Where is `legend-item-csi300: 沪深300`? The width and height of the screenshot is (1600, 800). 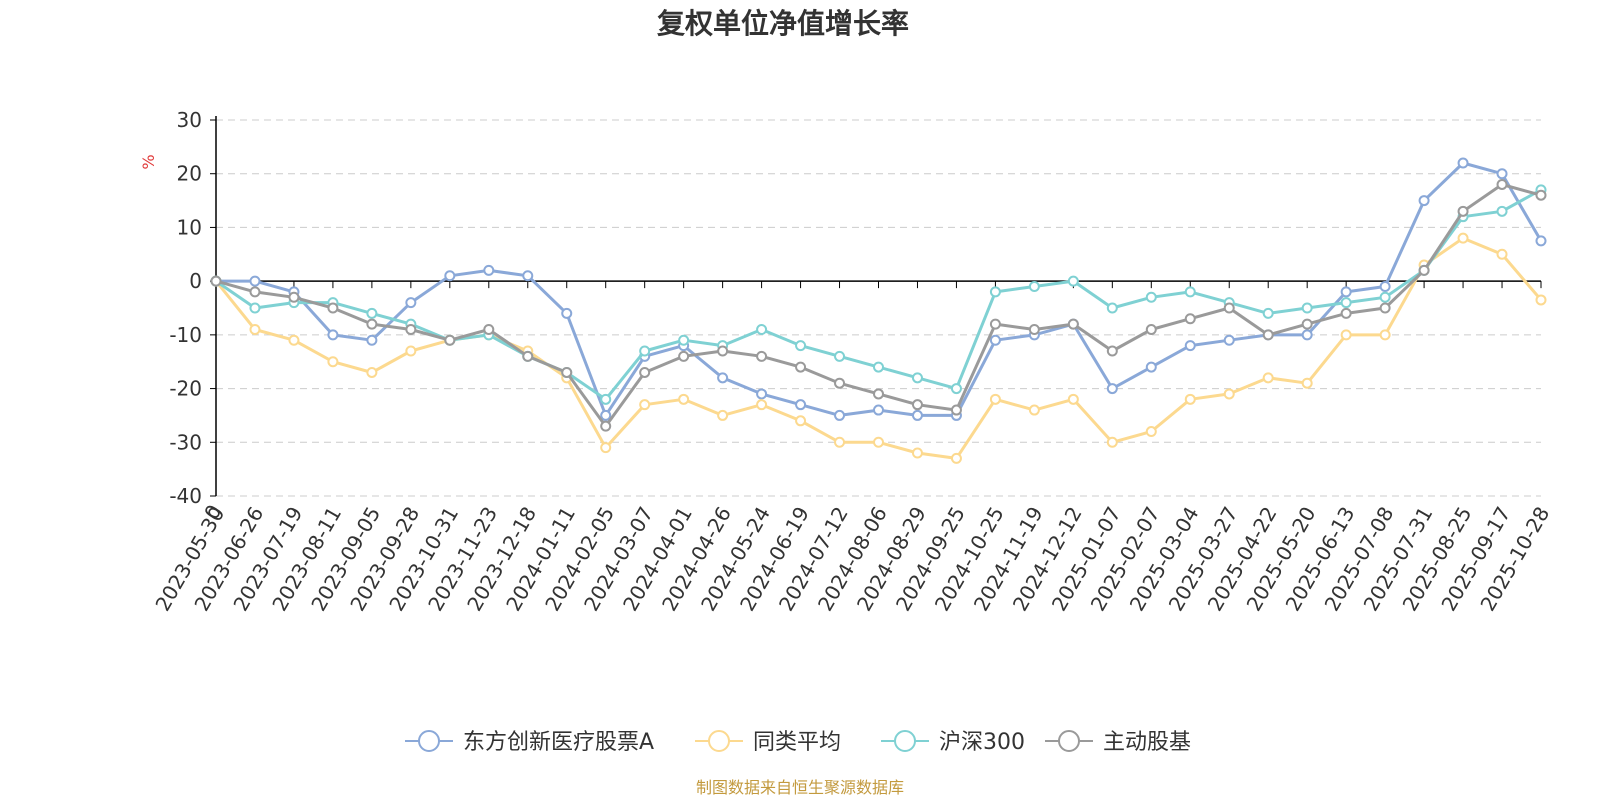 legend-item-csi300: 沪深300 is located at coordinates (953, 742).